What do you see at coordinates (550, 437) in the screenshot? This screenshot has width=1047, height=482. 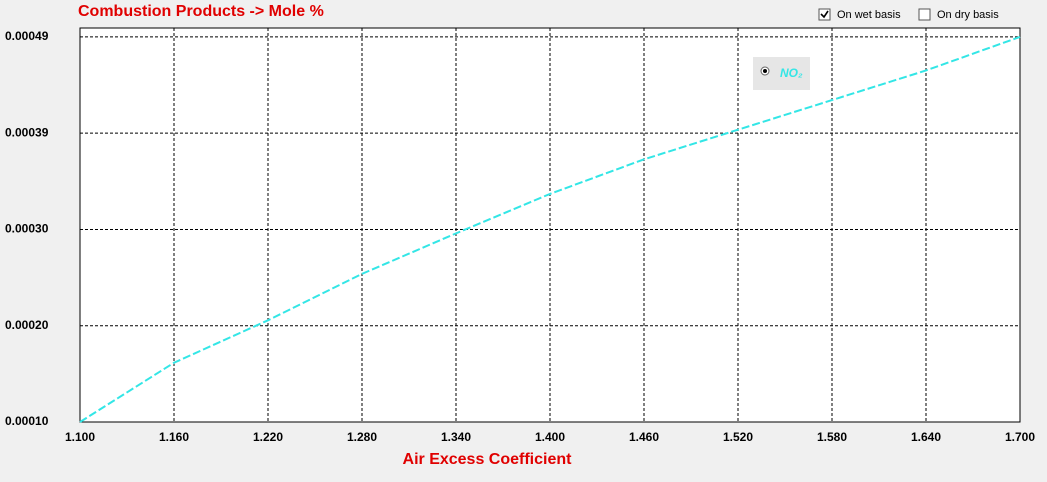 I see `x-tick-label: 1.400` at bounding box center [550, 437].